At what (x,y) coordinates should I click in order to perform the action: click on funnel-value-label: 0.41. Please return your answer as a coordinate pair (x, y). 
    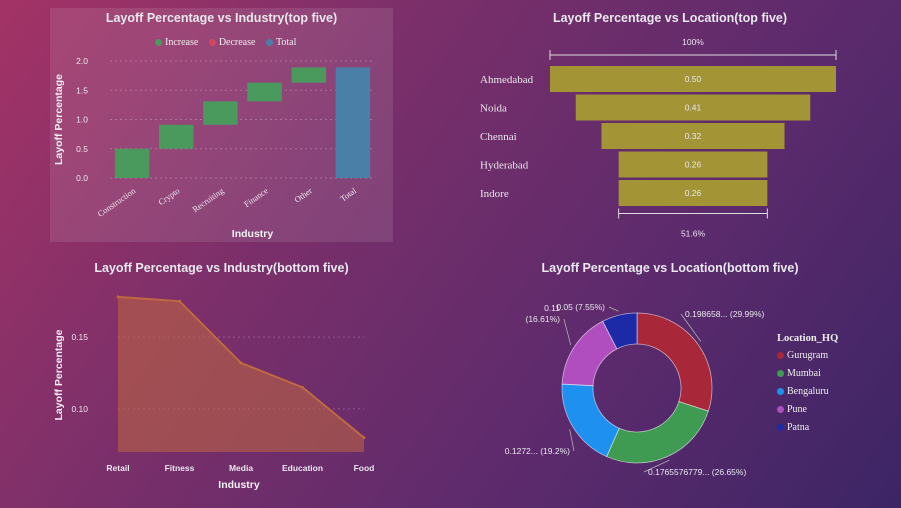
    Looking at the image, I should click on (693, 108).